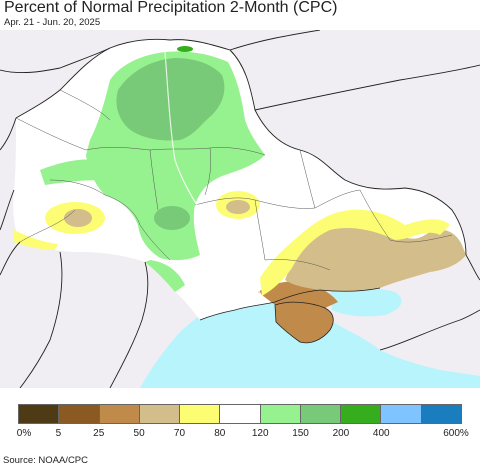 The height and width of the screenshot is (470, 480). I want to click on legend-labels: 0% 5 25 50 70 80 120 150 200 400 600%, so click(240, 435).